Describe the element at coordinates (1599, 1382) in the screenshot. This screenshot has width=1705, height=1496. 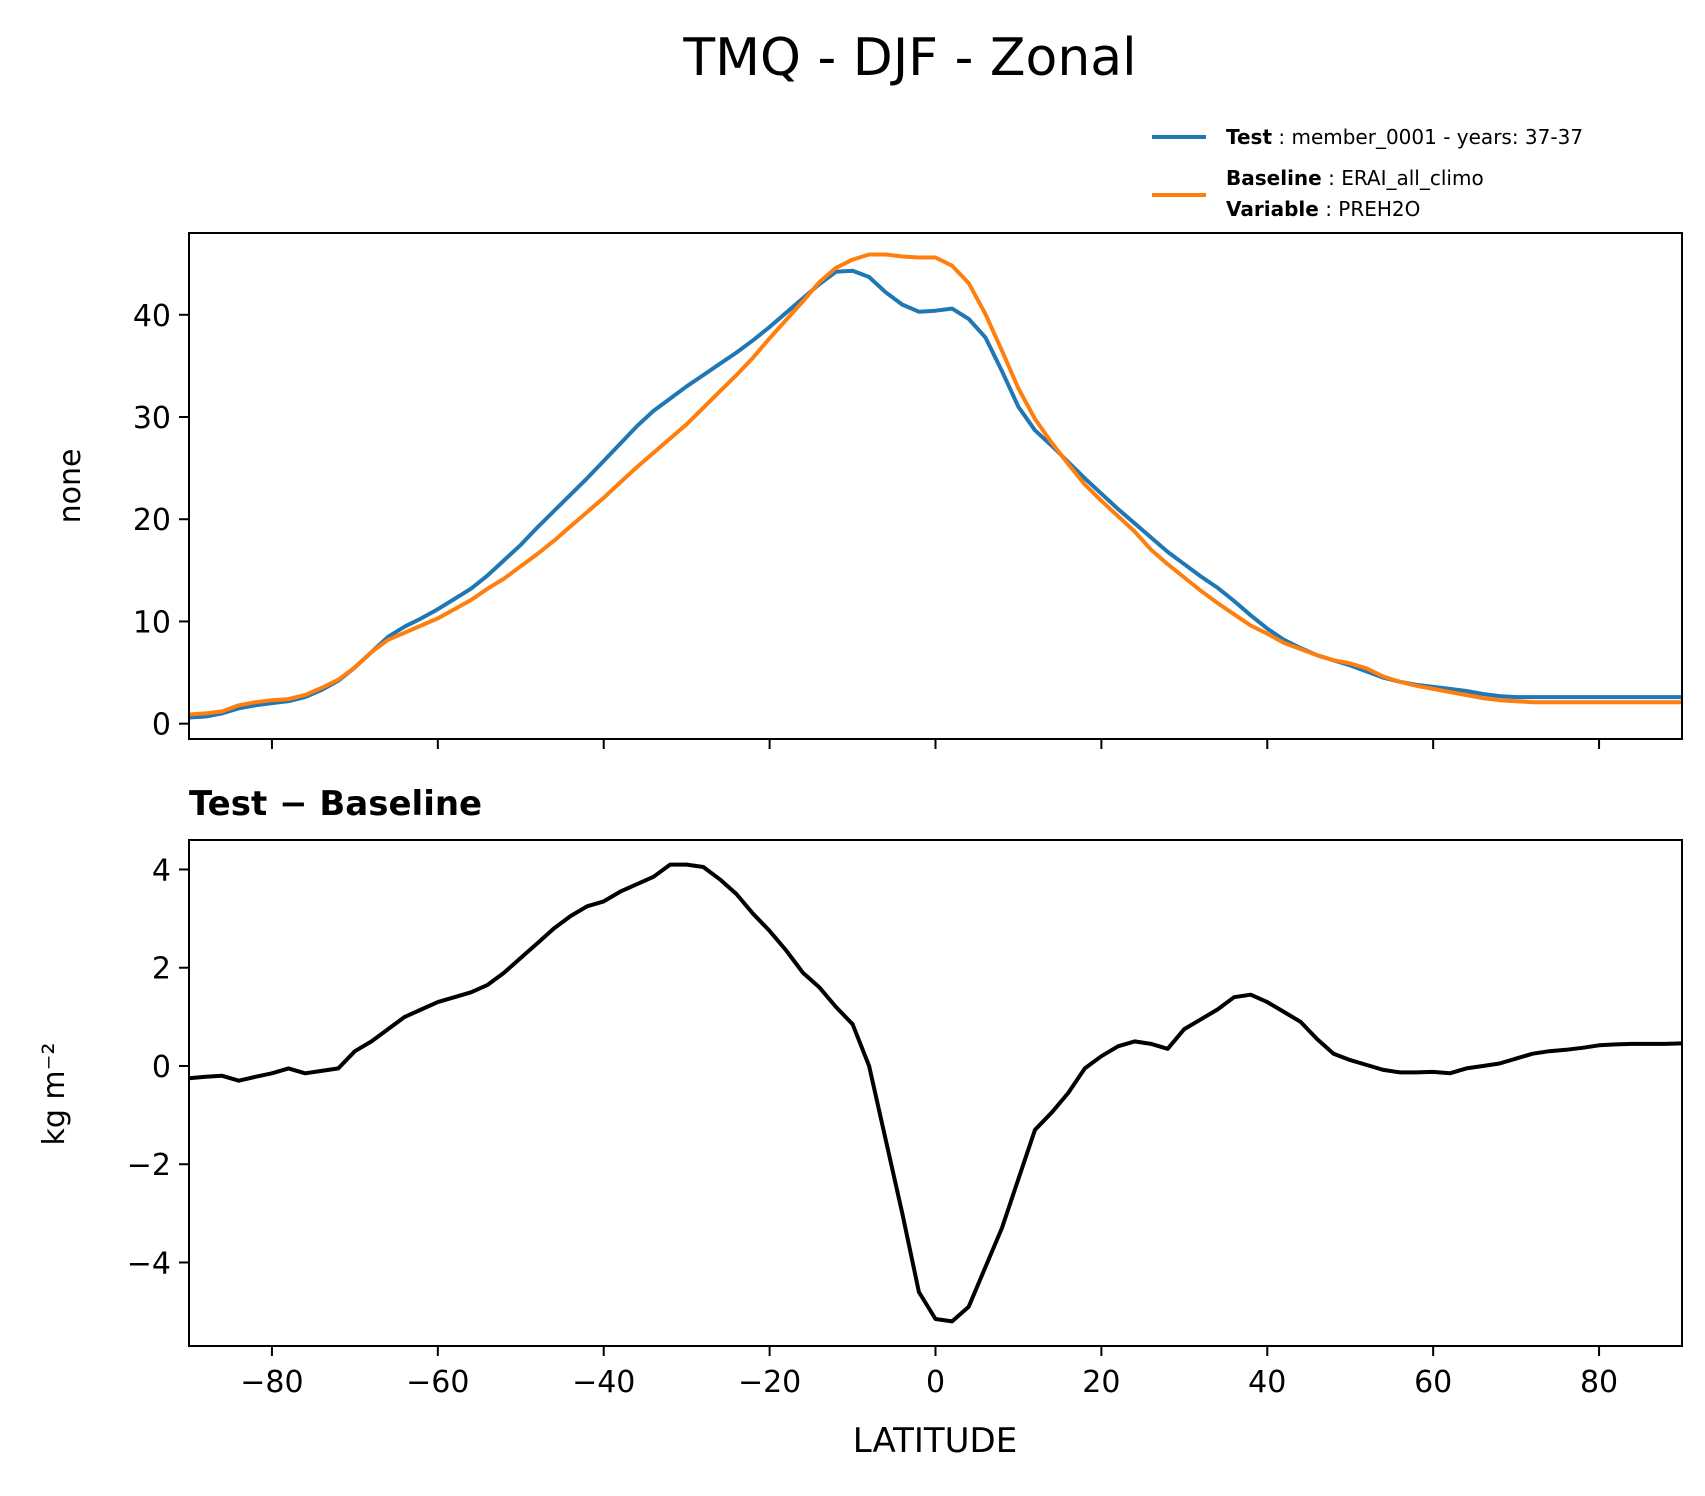
I see `bottom-xtick-label: 80` at that location.